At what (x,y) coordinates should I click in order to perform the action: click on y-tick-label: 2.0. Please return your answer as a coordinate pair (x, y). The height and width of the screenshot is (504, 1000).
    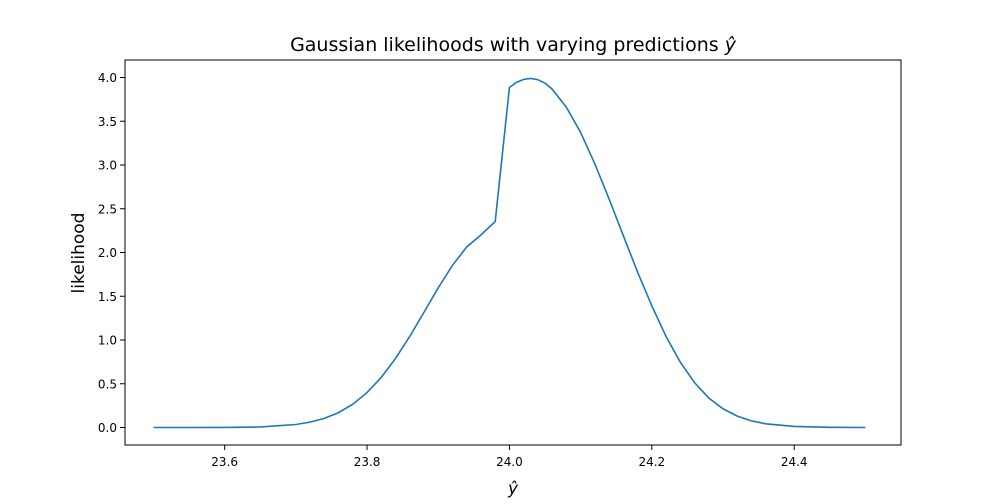
    Looking at the image, I should click on (107, 253).